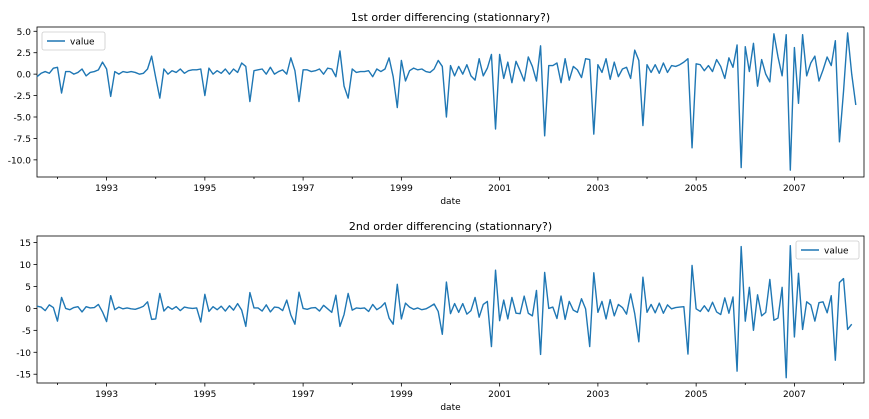 The height and width of the screenshot is (419, 869). Describe the element at coordinates (28, 288) in the screenshot. I see `y-tick-label: 5` at that location.